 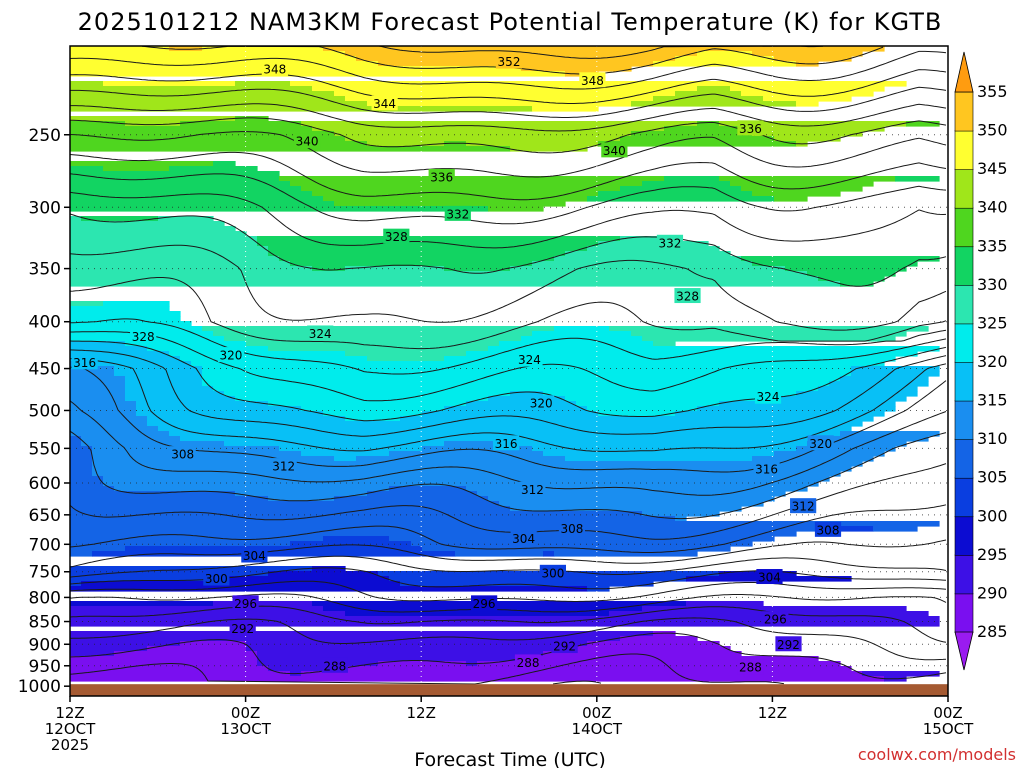 I want to click on colorbar-label: 340, so click(x=992, y=207).